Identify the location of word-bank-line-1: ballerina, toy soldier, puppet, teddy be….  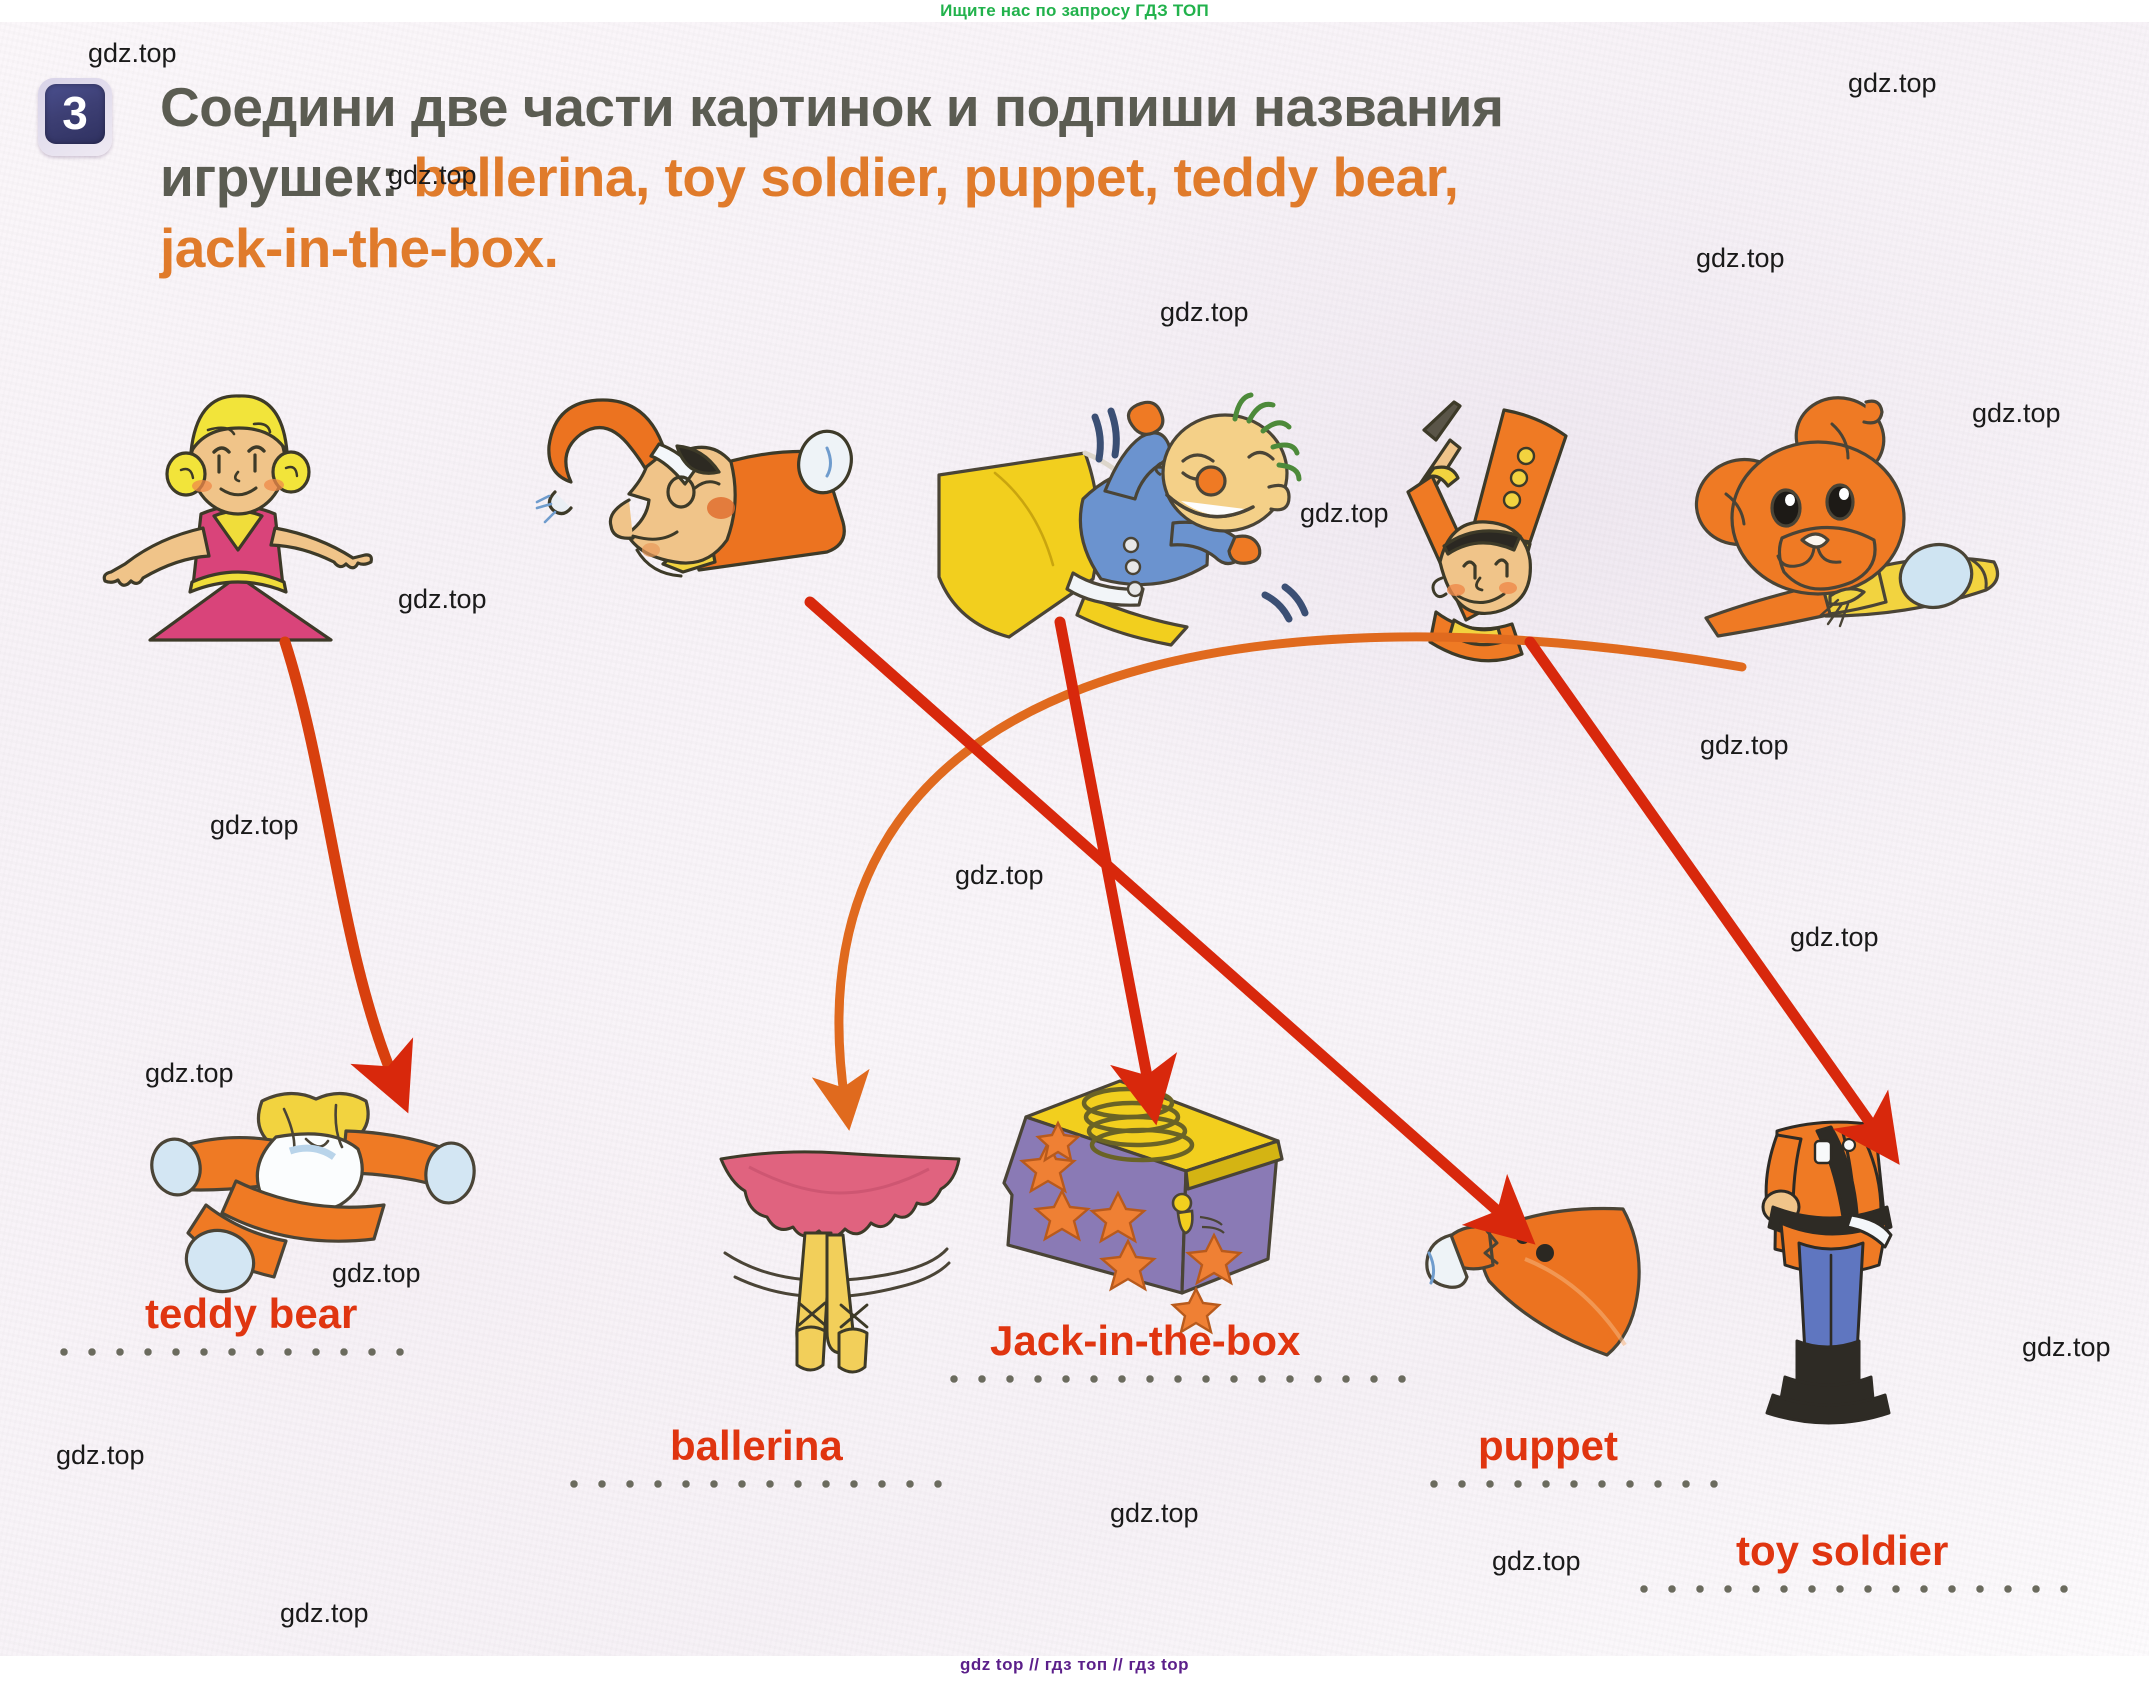
(936, 177).